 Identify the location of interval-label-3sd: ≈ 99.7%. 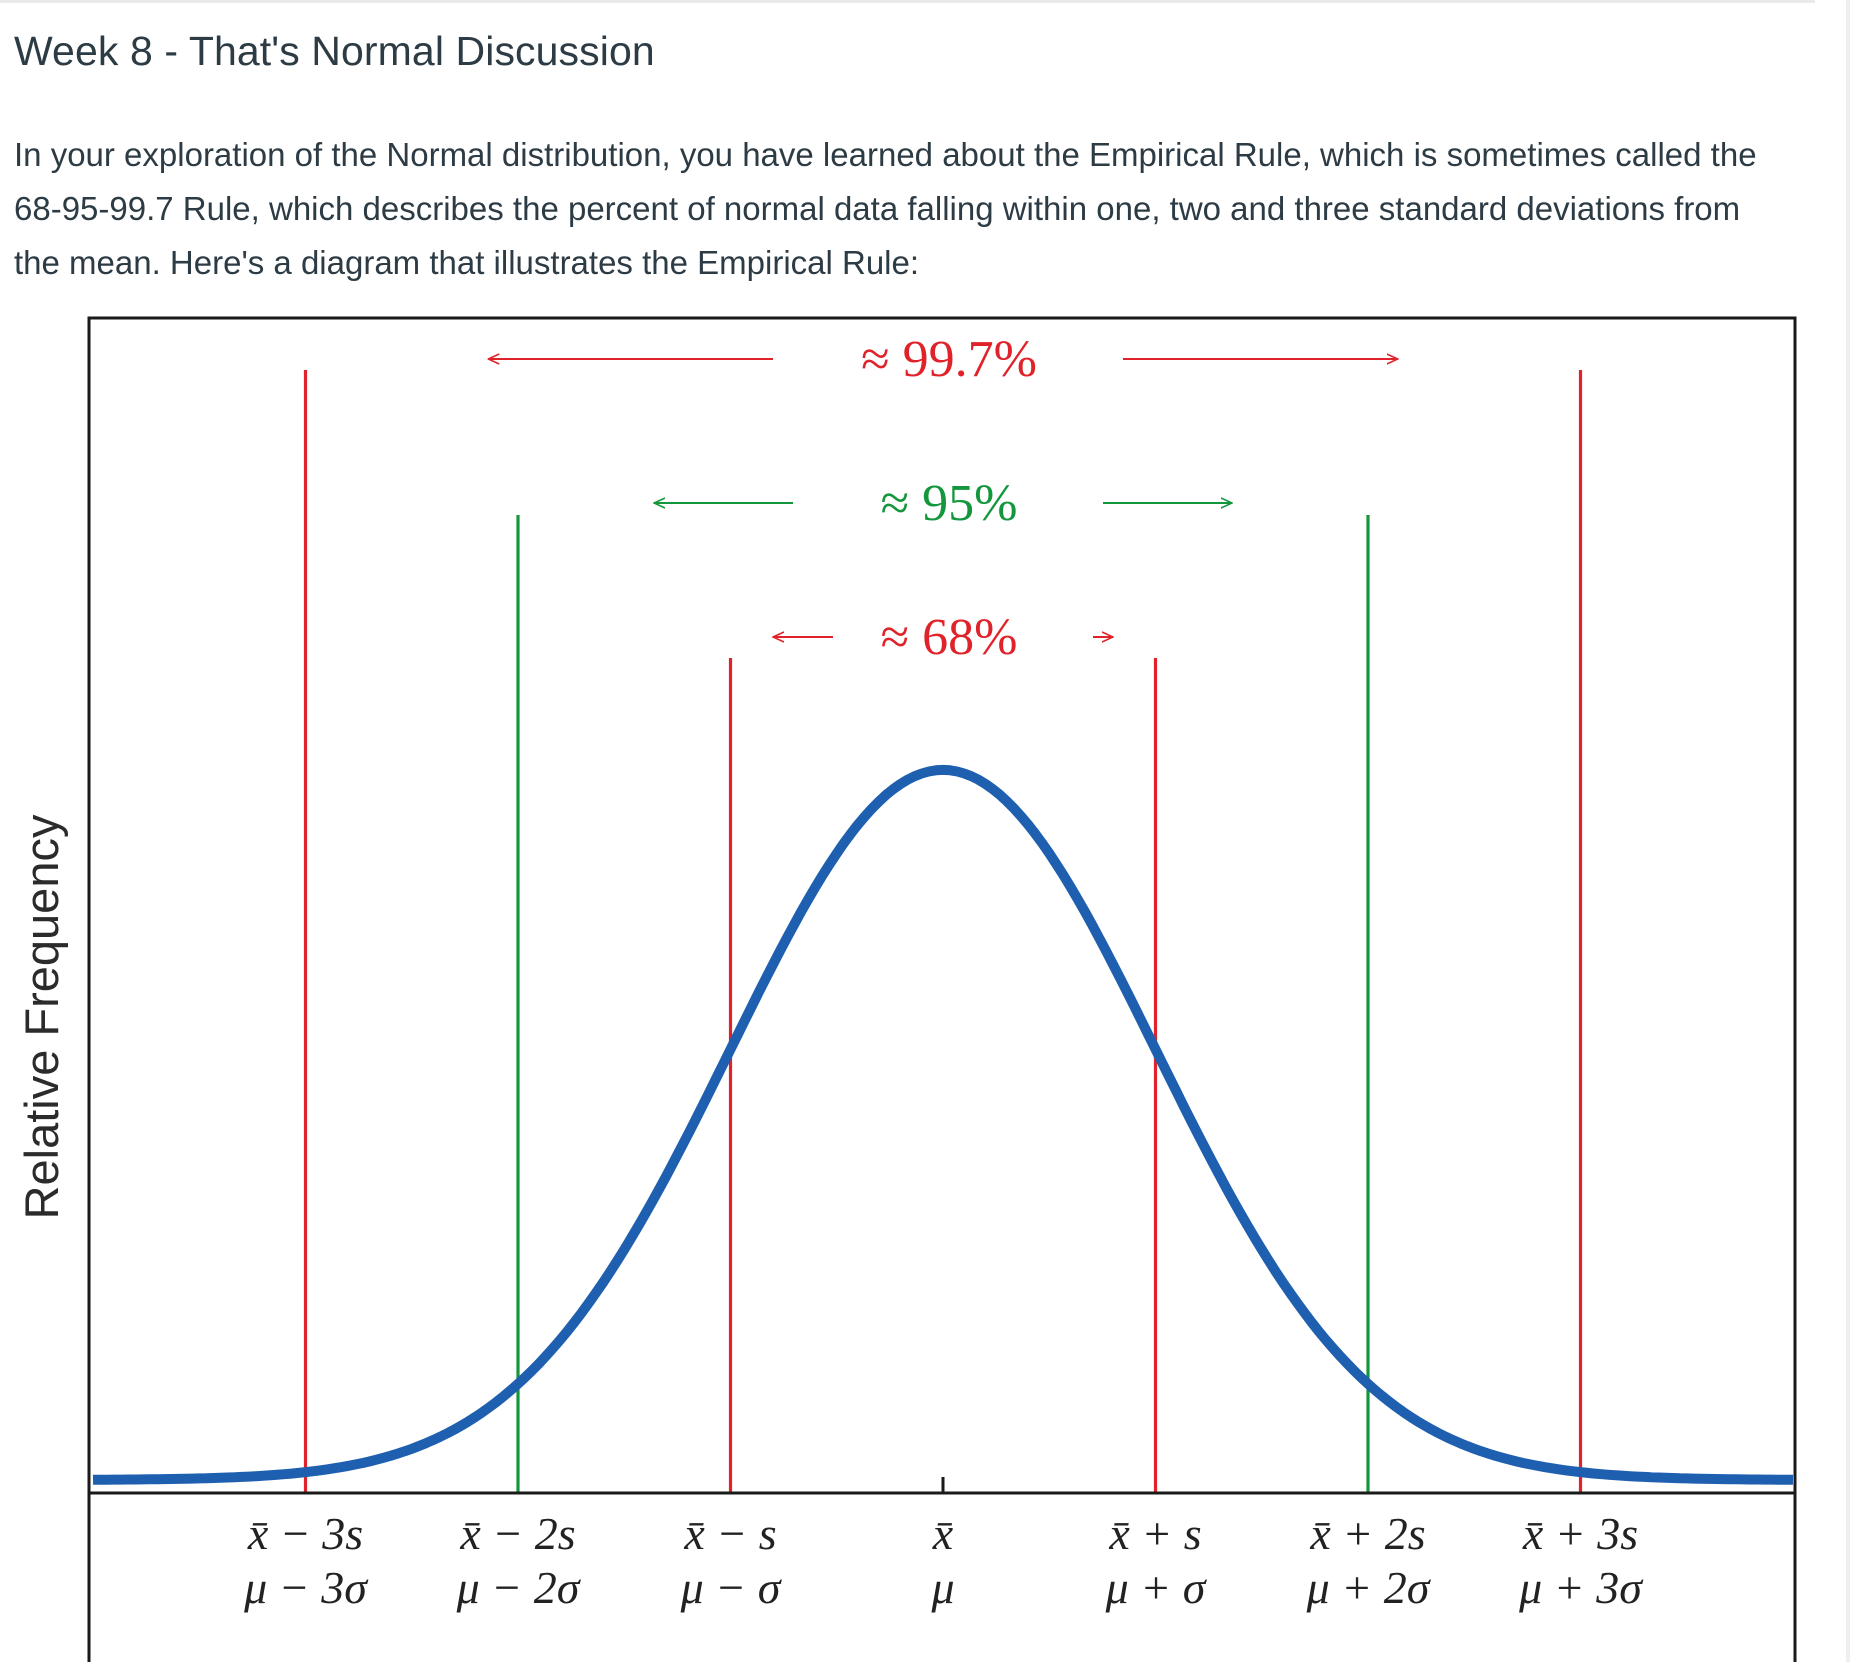
(949, 359).